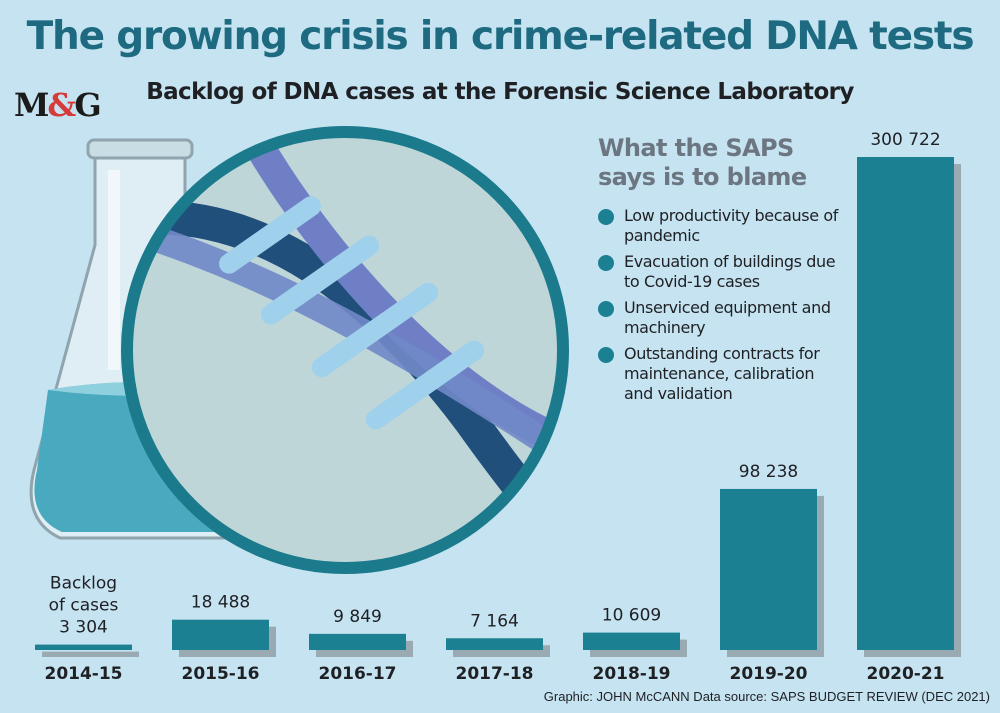 This screenshot has height=713, width=1000. I want to click on blame-item: Low productivity because of pandemic, so click(720, 226).